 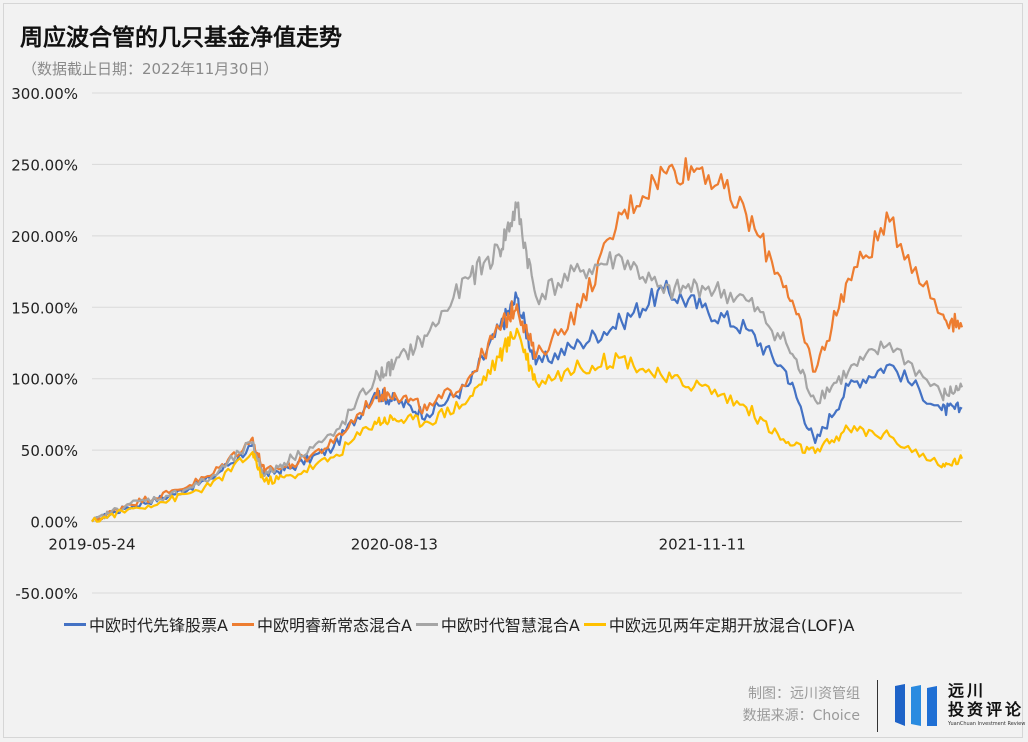 I want to click on y-tick-label: 250.00%, so click(x=44, y=165).